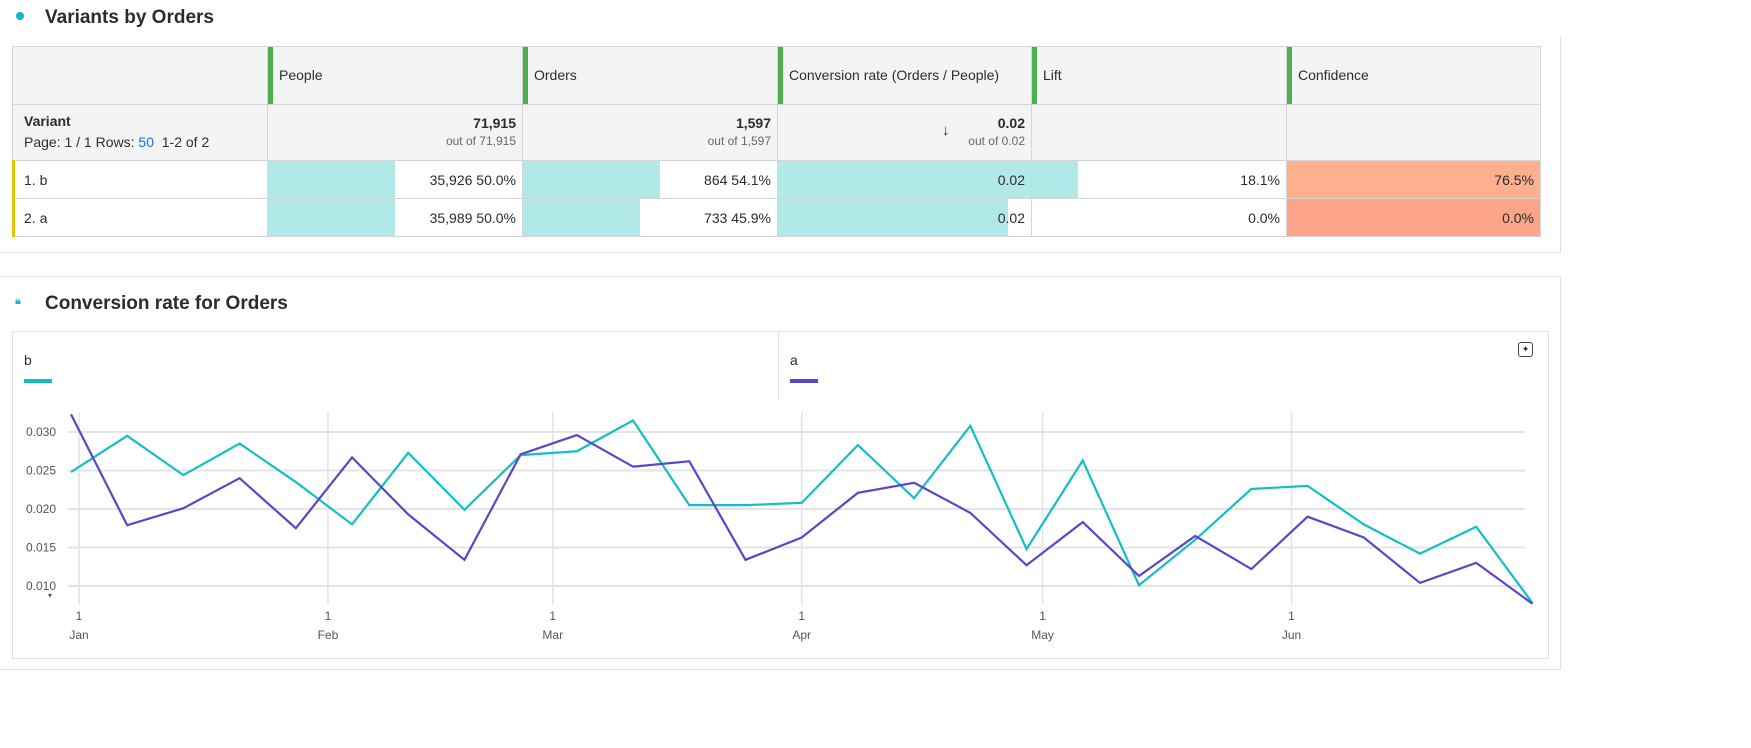 The height and width of the screenshot is (748, 1751). Describe the element at coordinates (552, 635) in the screenshot. I see `x-tick-month: Mar` at that location.